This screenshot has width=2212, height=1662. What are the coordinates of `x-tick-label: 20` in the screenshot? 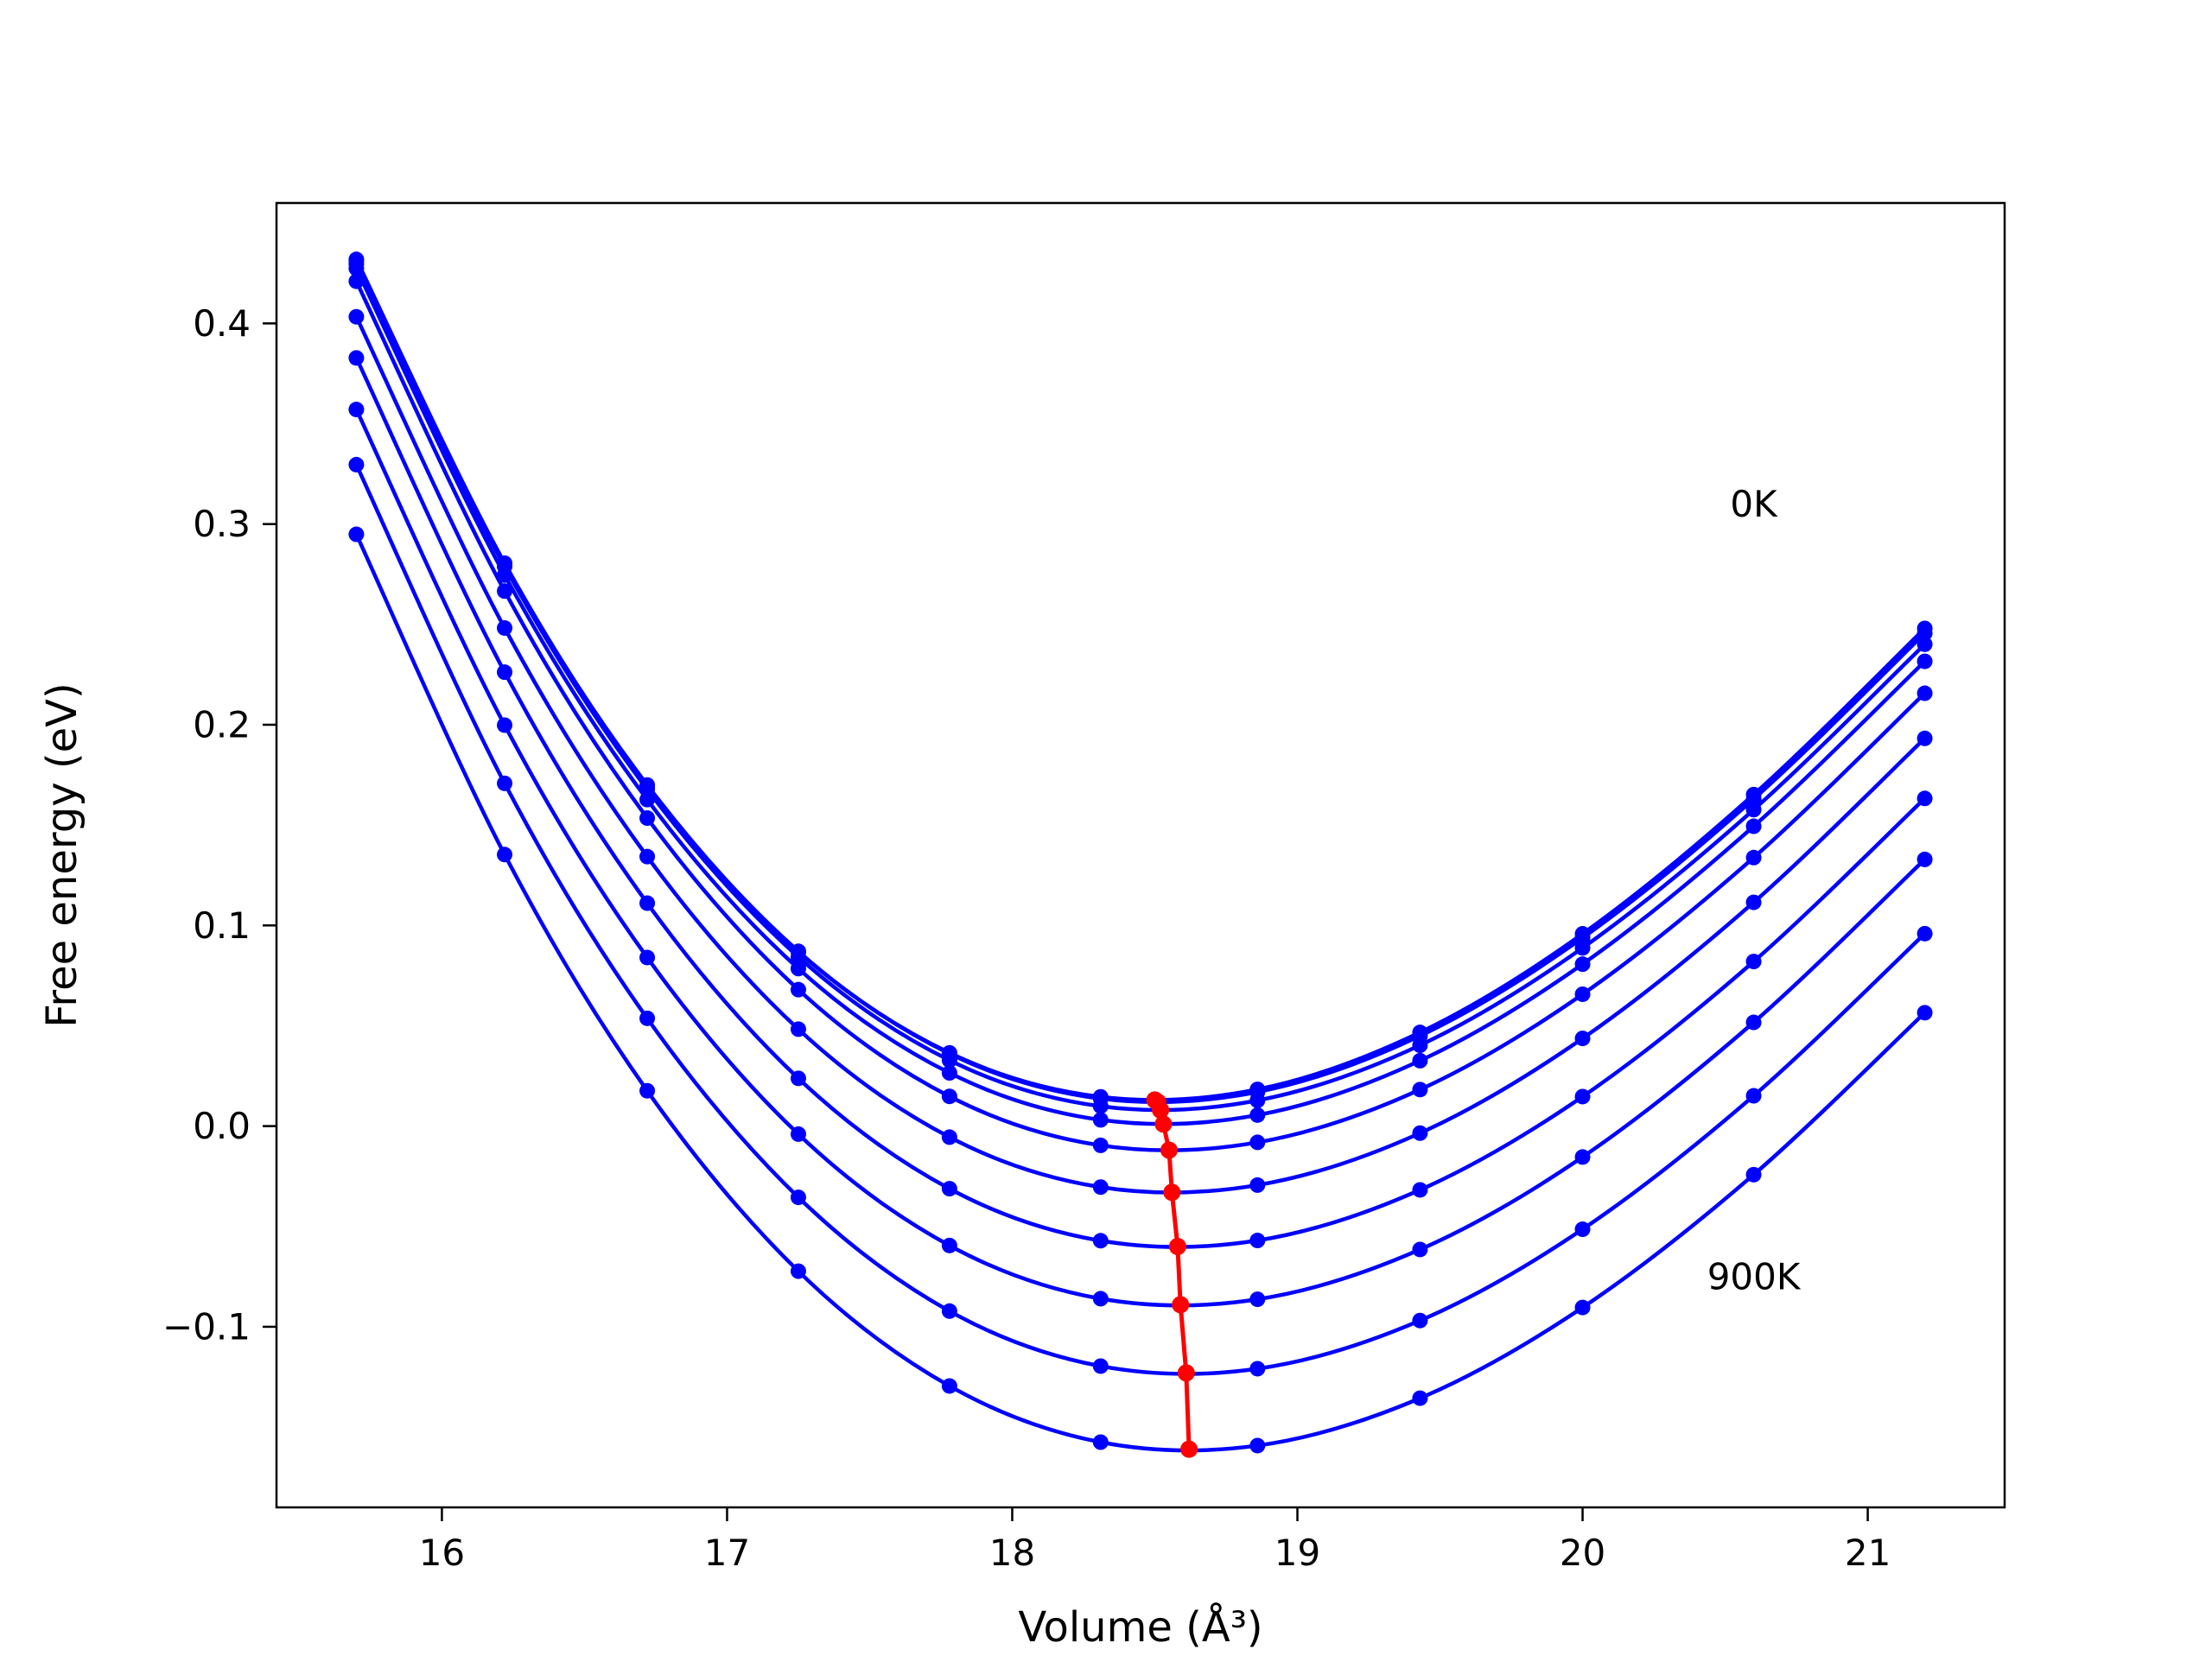 It's located at (1582, 1553).